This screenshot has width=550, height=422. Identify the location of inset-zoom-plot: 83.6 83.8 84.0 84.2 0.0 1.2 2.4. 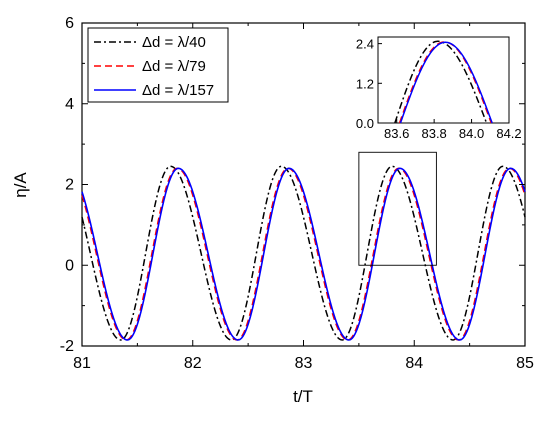
(439, 88).